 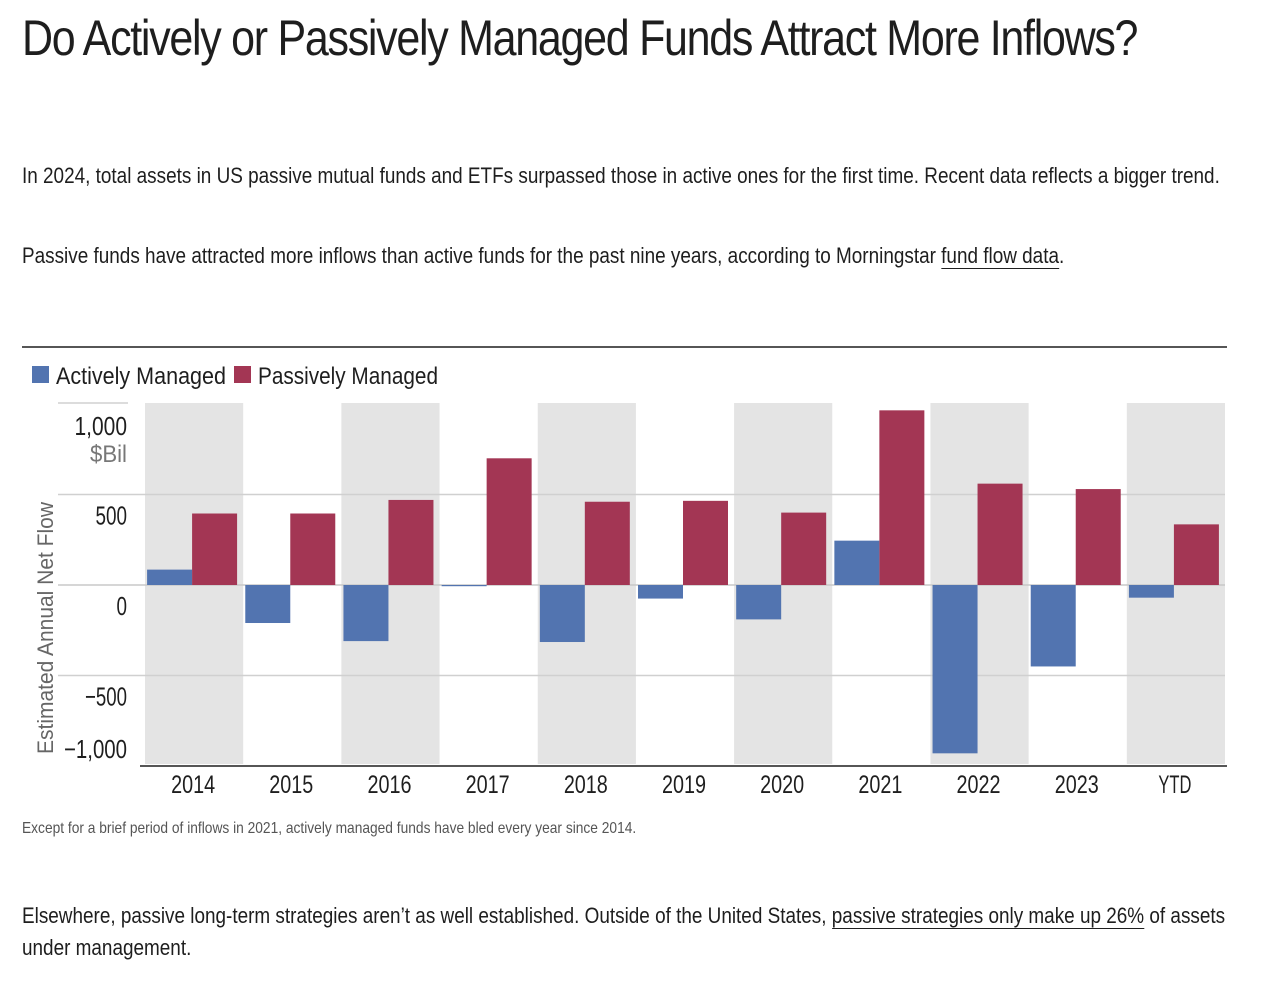 I want to click on bar-active-2019, so click(x=660, y=592).